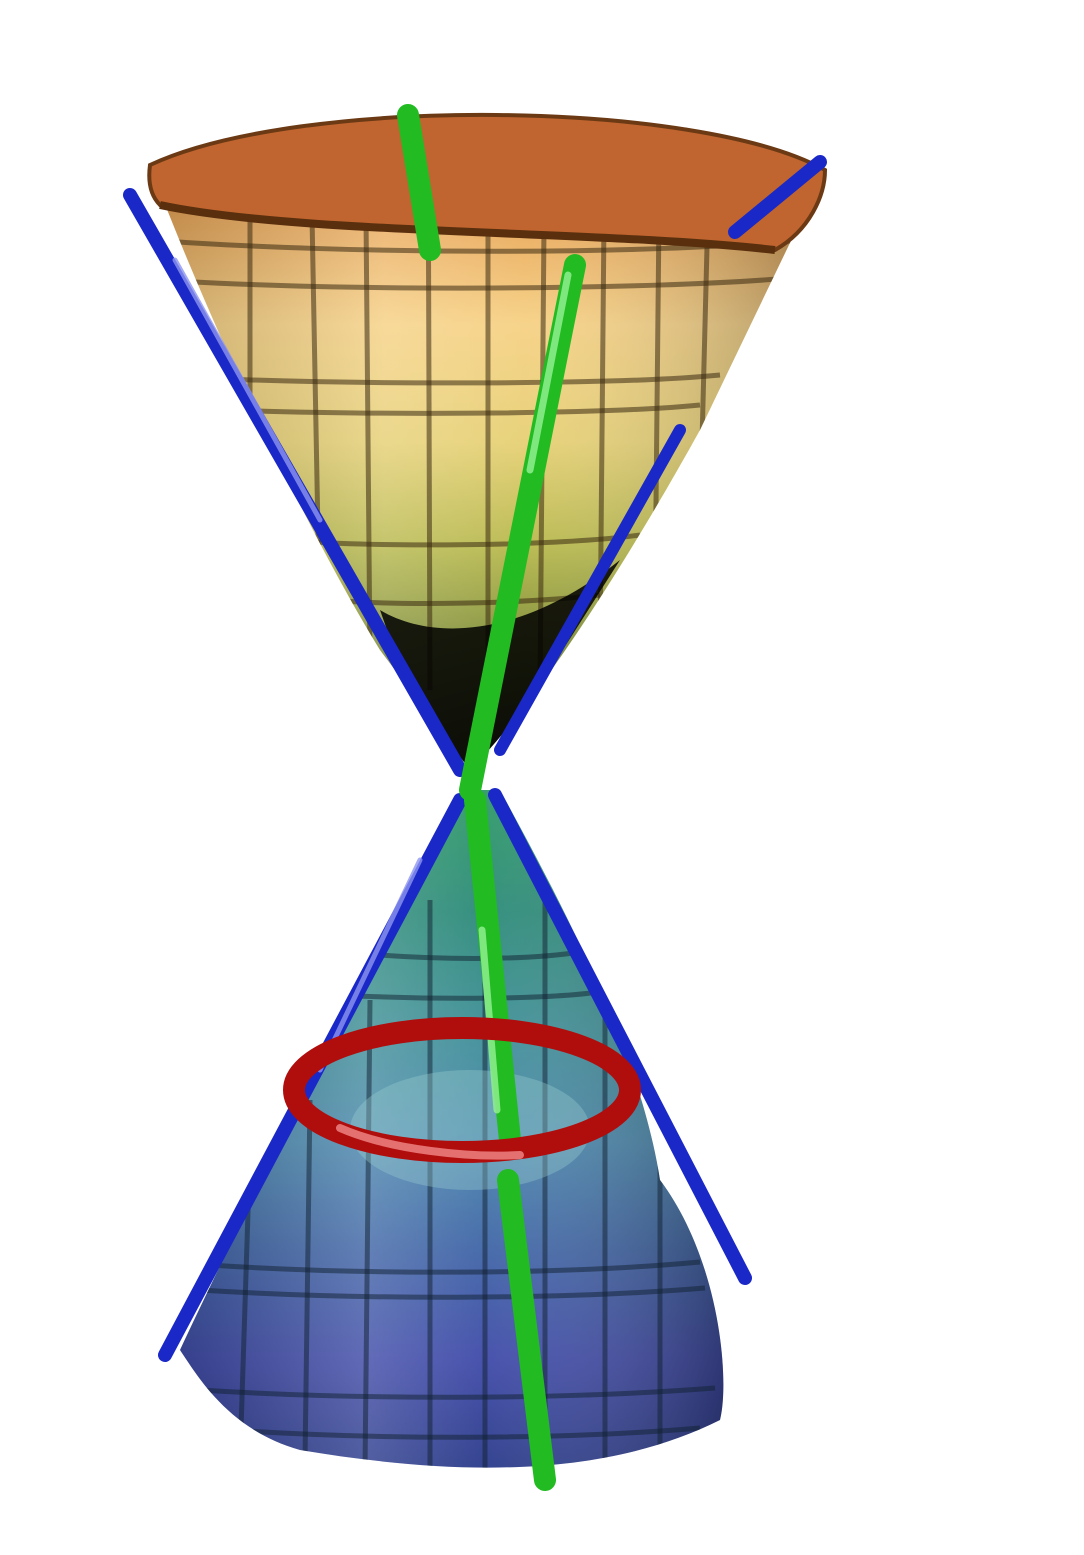 The width and height of the screenshot is (1084, 1555). I want to click on generator-line-right-upper-lower, so click(590, 590).